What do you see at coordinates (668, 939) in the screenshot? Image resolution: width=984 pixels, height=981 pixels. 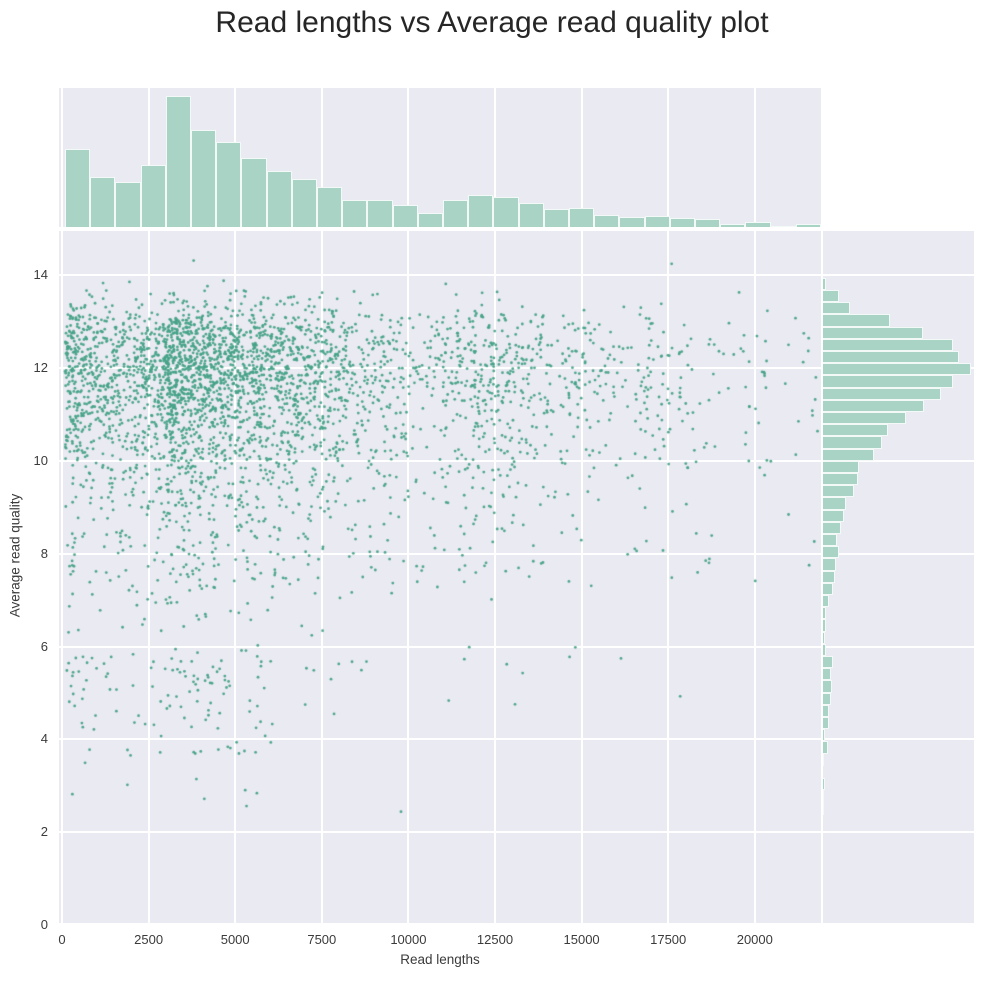 I see `x-tick-label: 17500` at bounding box center [668, 939].